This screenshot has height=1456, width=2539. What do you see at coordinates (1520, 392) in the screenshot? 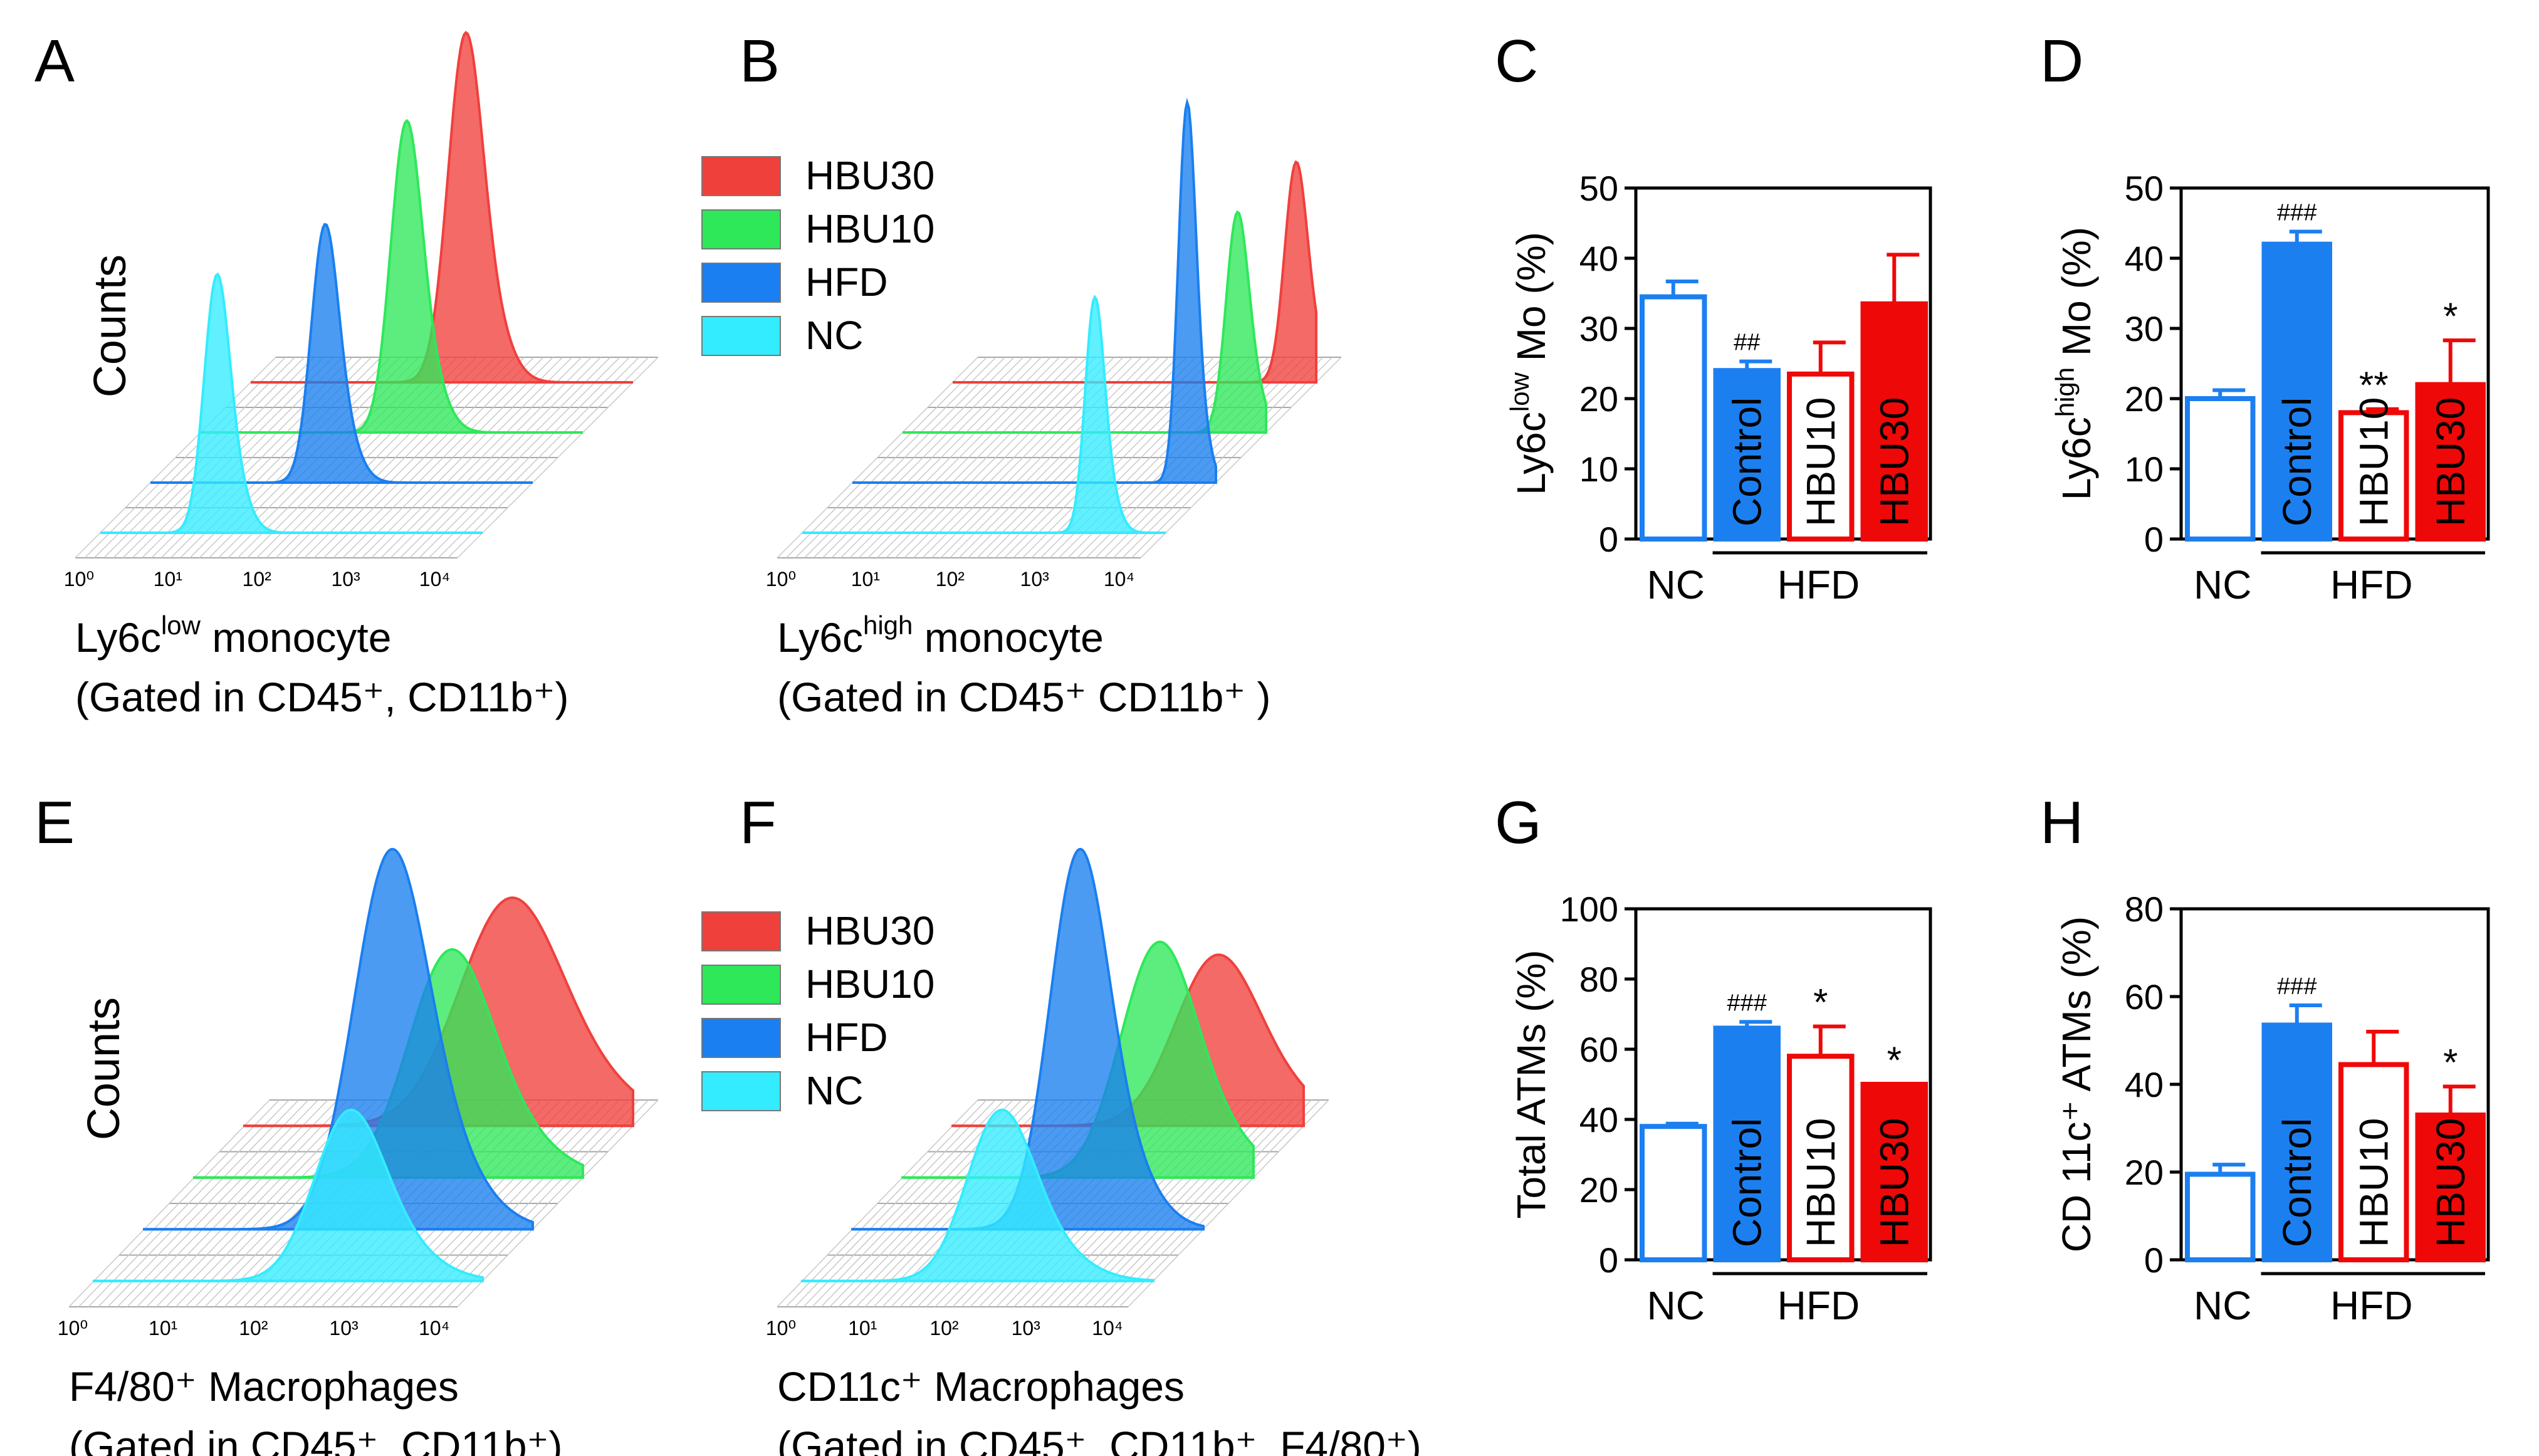
I see `y-axis-label-sup: low` at bounding box center [1520, 392].